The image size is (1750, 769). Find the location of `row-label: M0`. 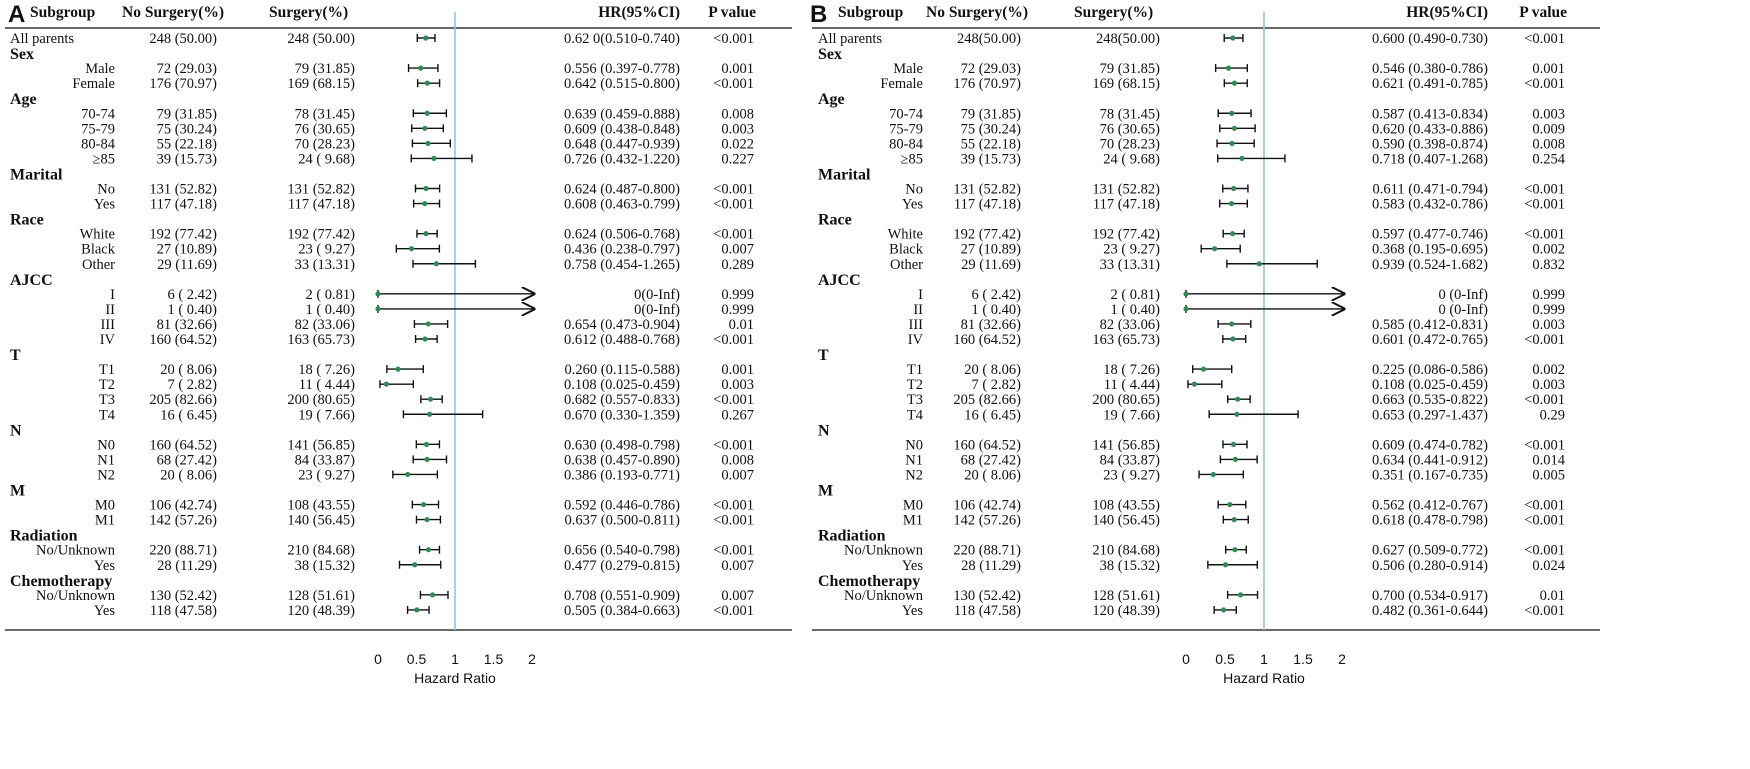

row-label: M0 is located at coordinates (105, 506).